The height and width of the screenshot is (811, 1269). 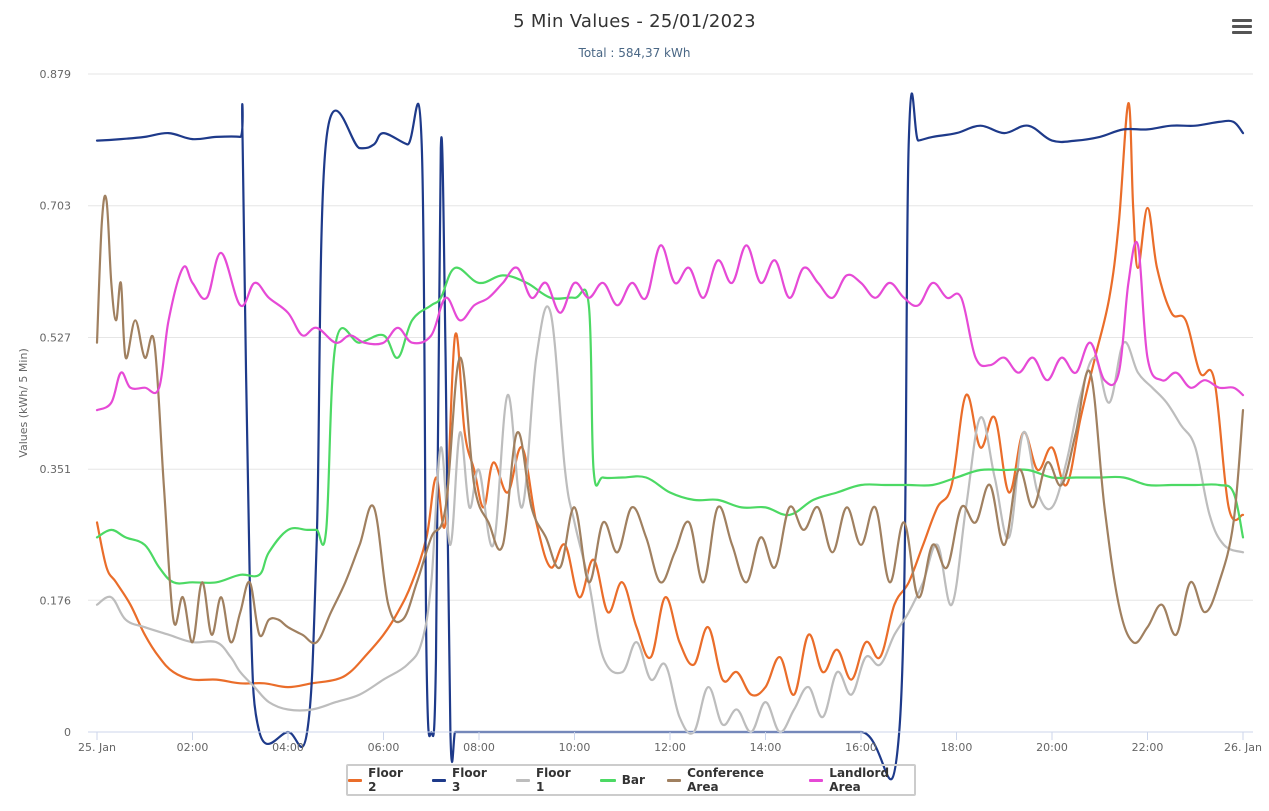 I want to click on hamburger-menu-icon, so click(x=1242, y=28).